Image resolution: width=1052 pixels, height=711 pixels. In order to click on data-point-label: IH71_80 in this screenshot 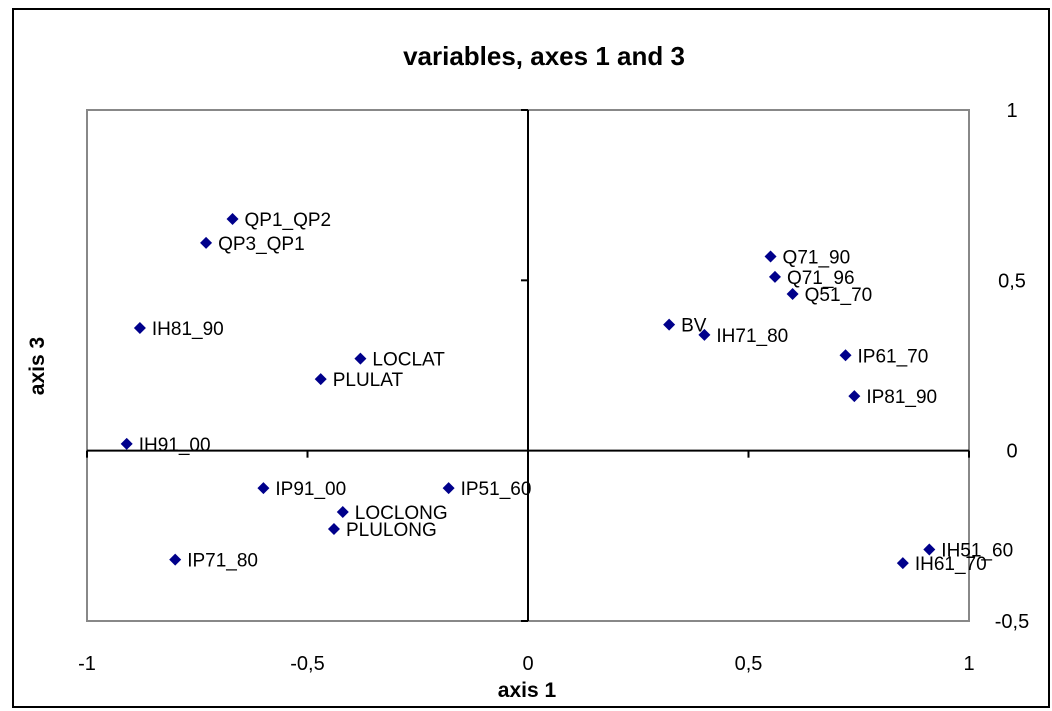, I will do `click(752, 336)`.